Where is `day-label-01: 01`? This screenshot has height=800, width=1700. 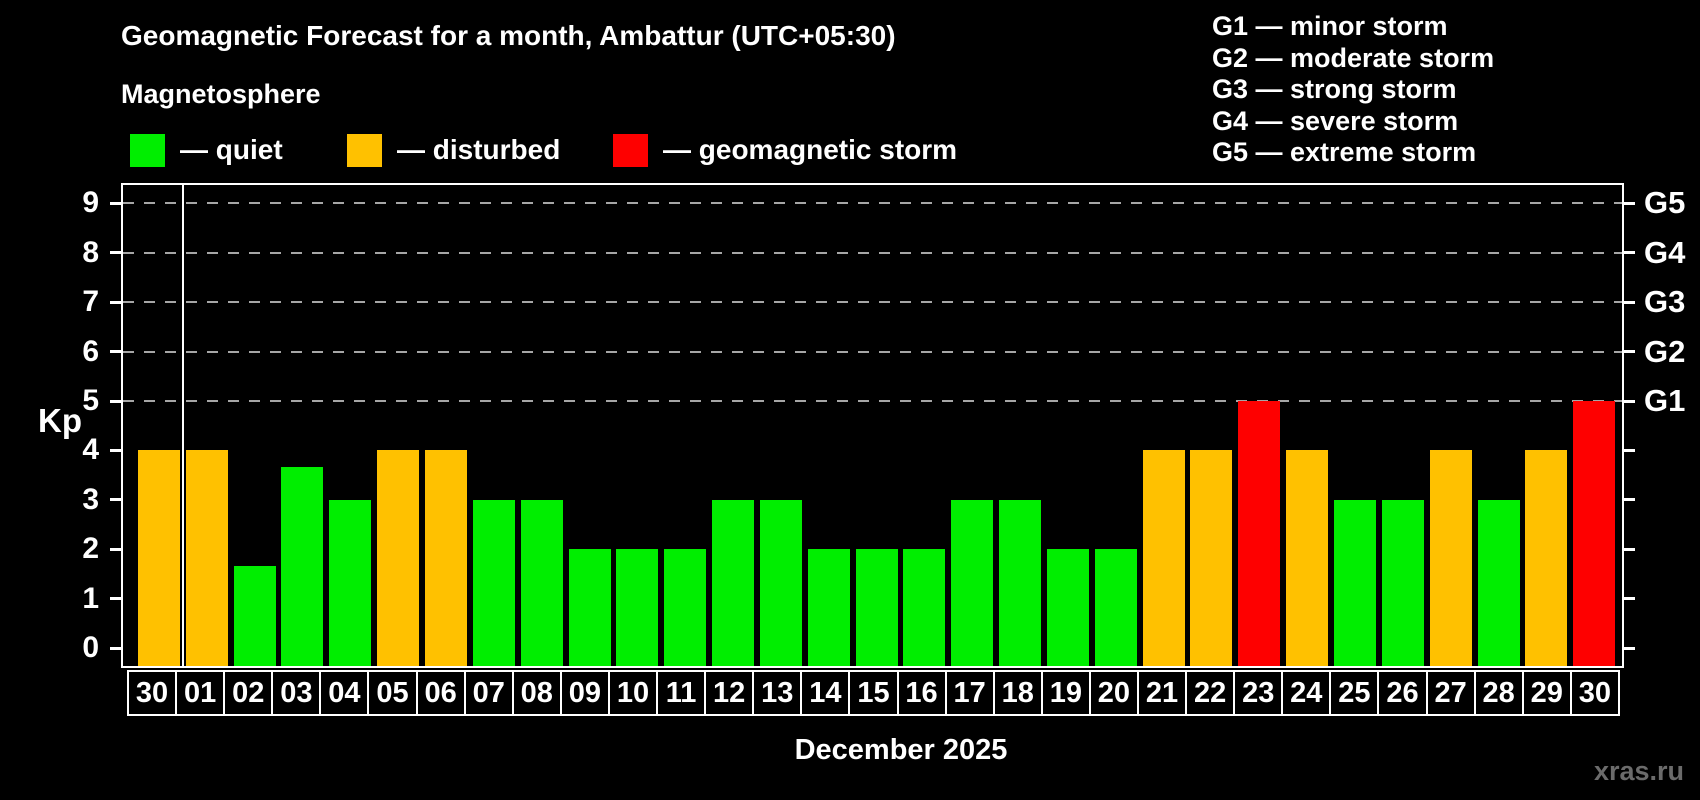 day-label-01: 01 is located at coordinates (200, 693).